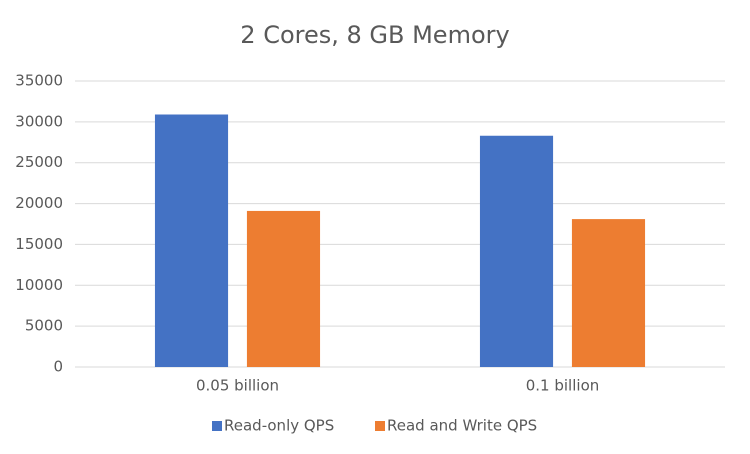  What do you see at coordinates (374, 35) in the screenshot?
I see `chart-title: 2 Cores, 8 GB Memory` at bounding box center [374, 35].